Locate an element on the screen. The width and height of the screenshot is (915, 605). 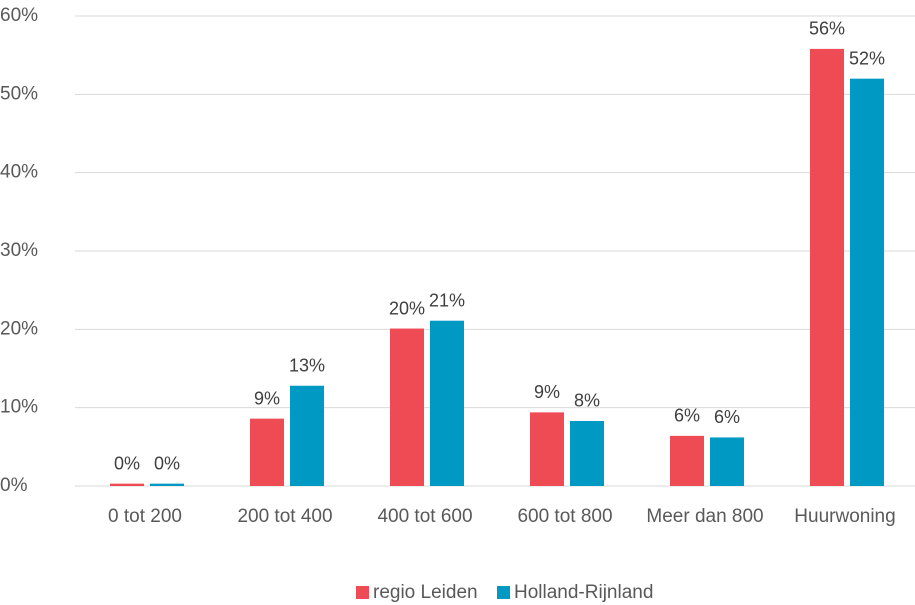
x-tick-label: 200 tot 400 is located at coordinates (284, 516).